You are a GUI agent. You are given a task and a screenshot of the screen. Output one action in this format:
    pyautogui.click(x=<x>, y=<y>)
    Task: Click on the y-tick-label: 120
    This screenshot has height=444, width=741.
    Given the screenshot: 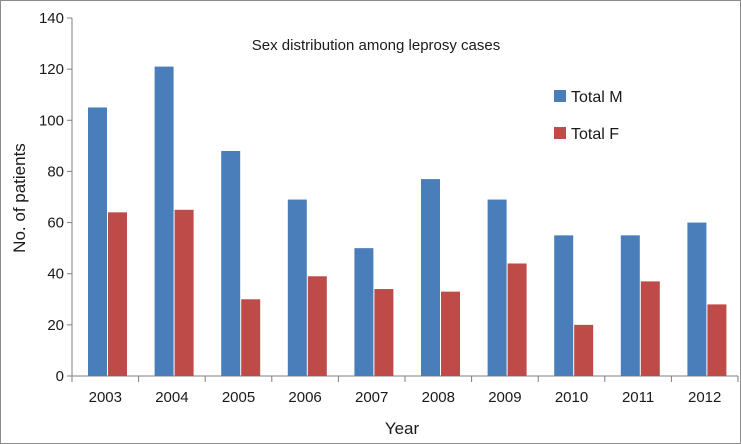 What is the action you would take?
    pyautogui.click(x=51, y=69)
    